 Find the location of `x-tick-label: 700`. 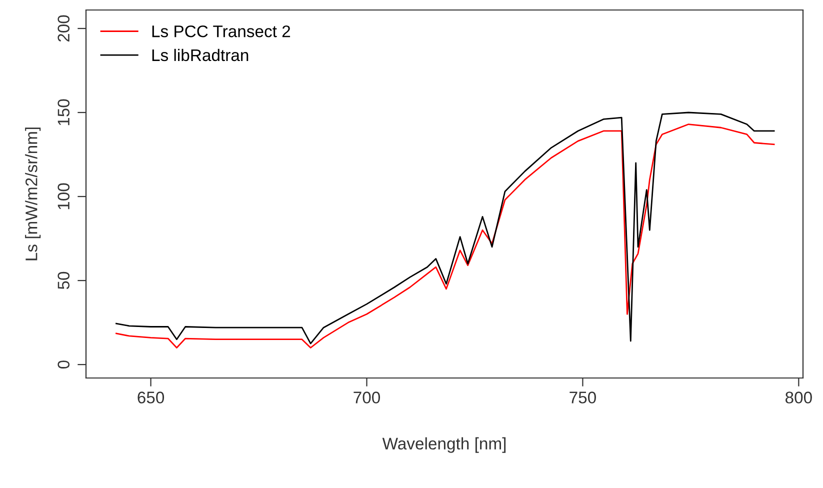

x-tick-label: 700 is located at coordinates (367, 398).